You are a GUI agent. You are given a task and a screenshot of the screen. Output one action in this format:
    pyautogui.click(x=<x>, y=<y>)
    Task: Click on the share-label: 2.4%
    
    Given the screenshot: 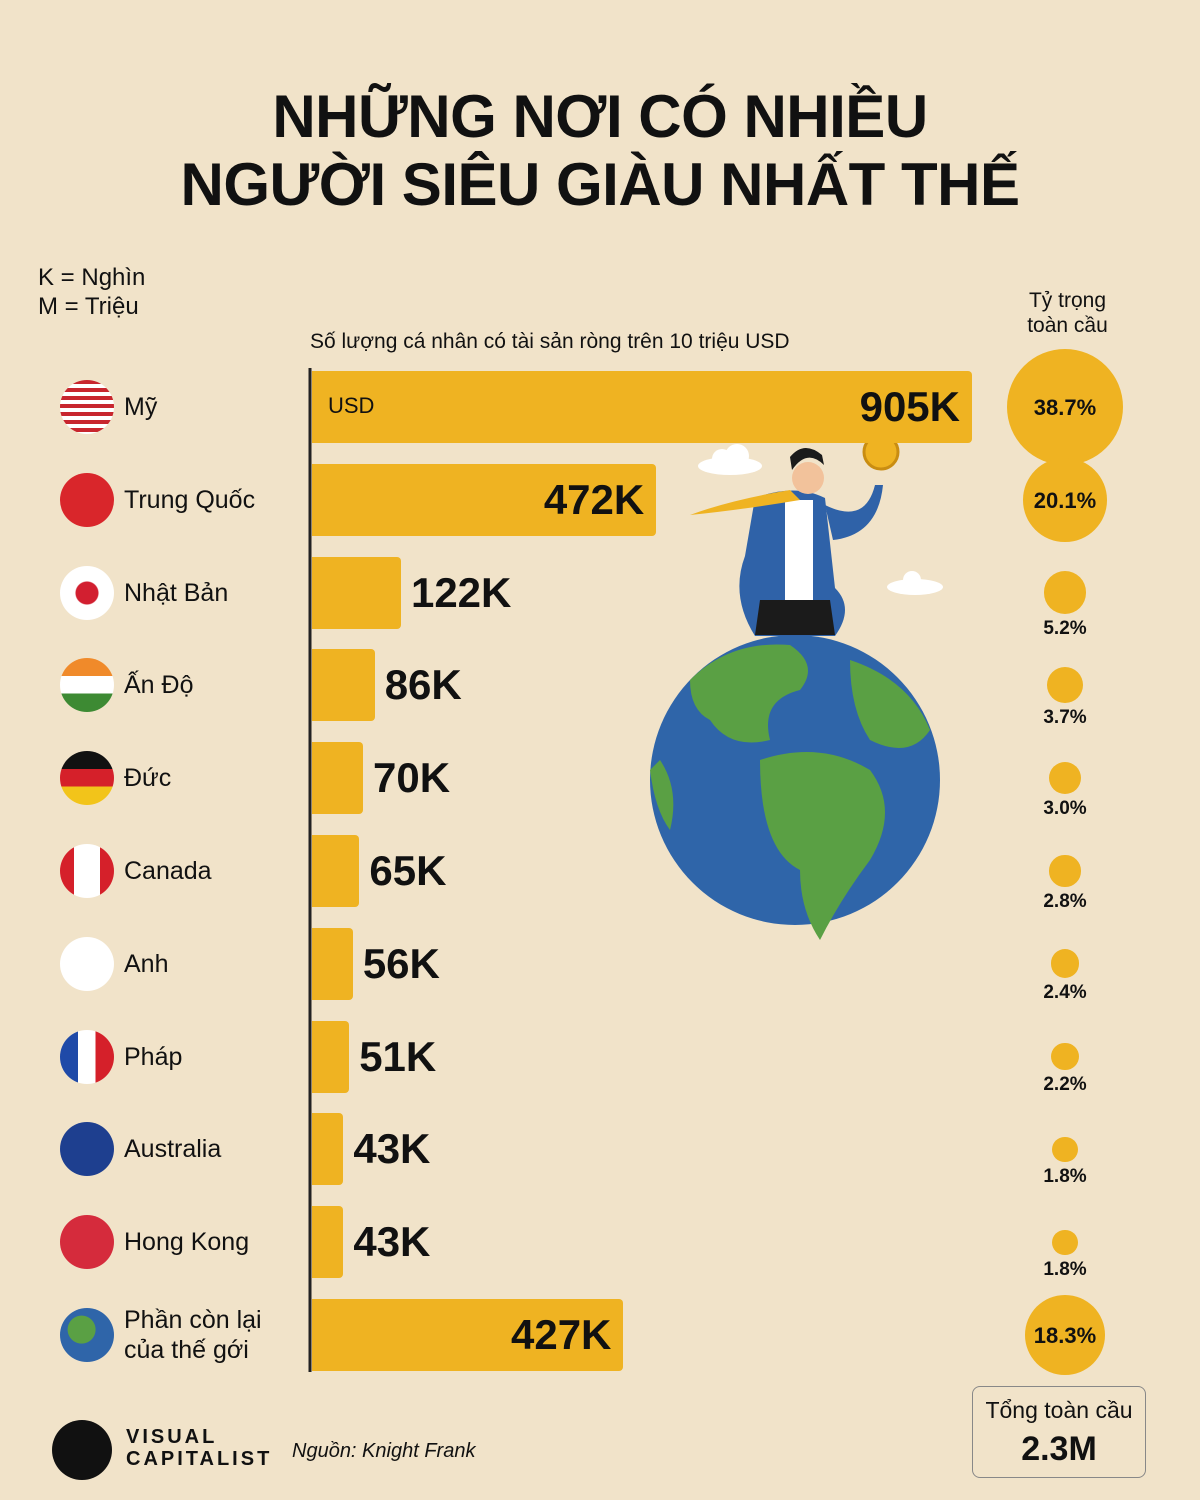 What is the action you would take?
    pyautogui.click(x=1065, y=993)
    